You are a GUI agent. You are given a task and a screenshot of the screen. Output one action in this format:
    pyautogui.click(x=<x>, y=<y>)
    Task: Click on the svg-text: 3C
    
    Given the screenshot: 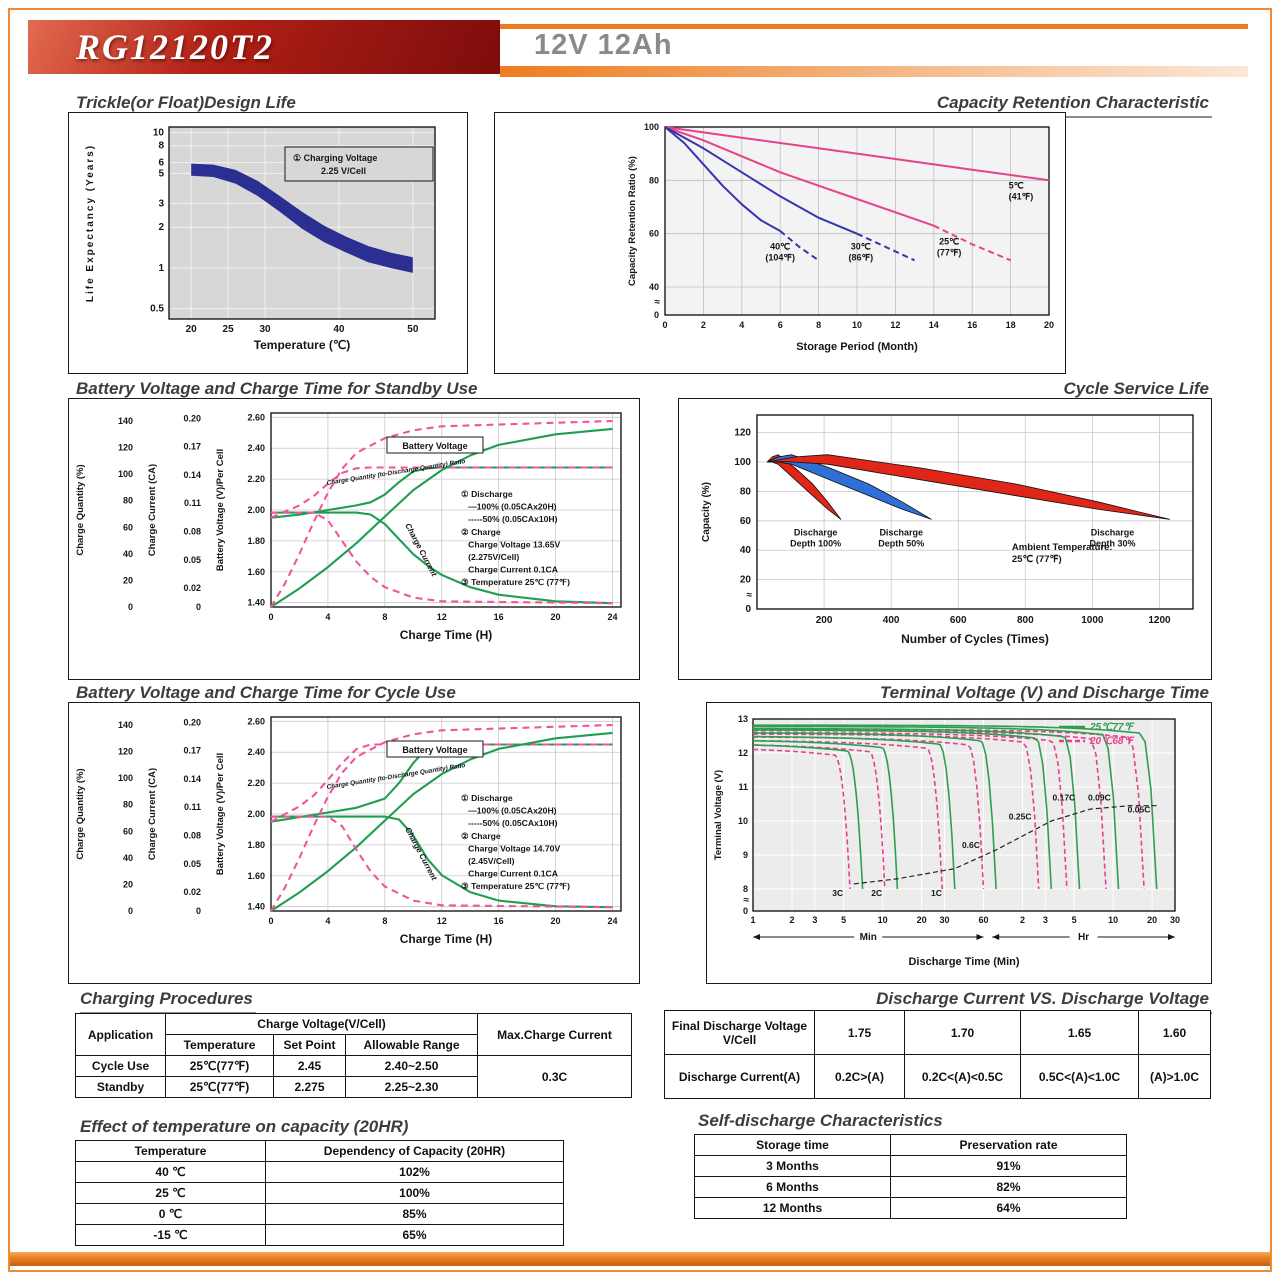 What is the action you would take?
    pyautogui.click(x=837, y=893)
    